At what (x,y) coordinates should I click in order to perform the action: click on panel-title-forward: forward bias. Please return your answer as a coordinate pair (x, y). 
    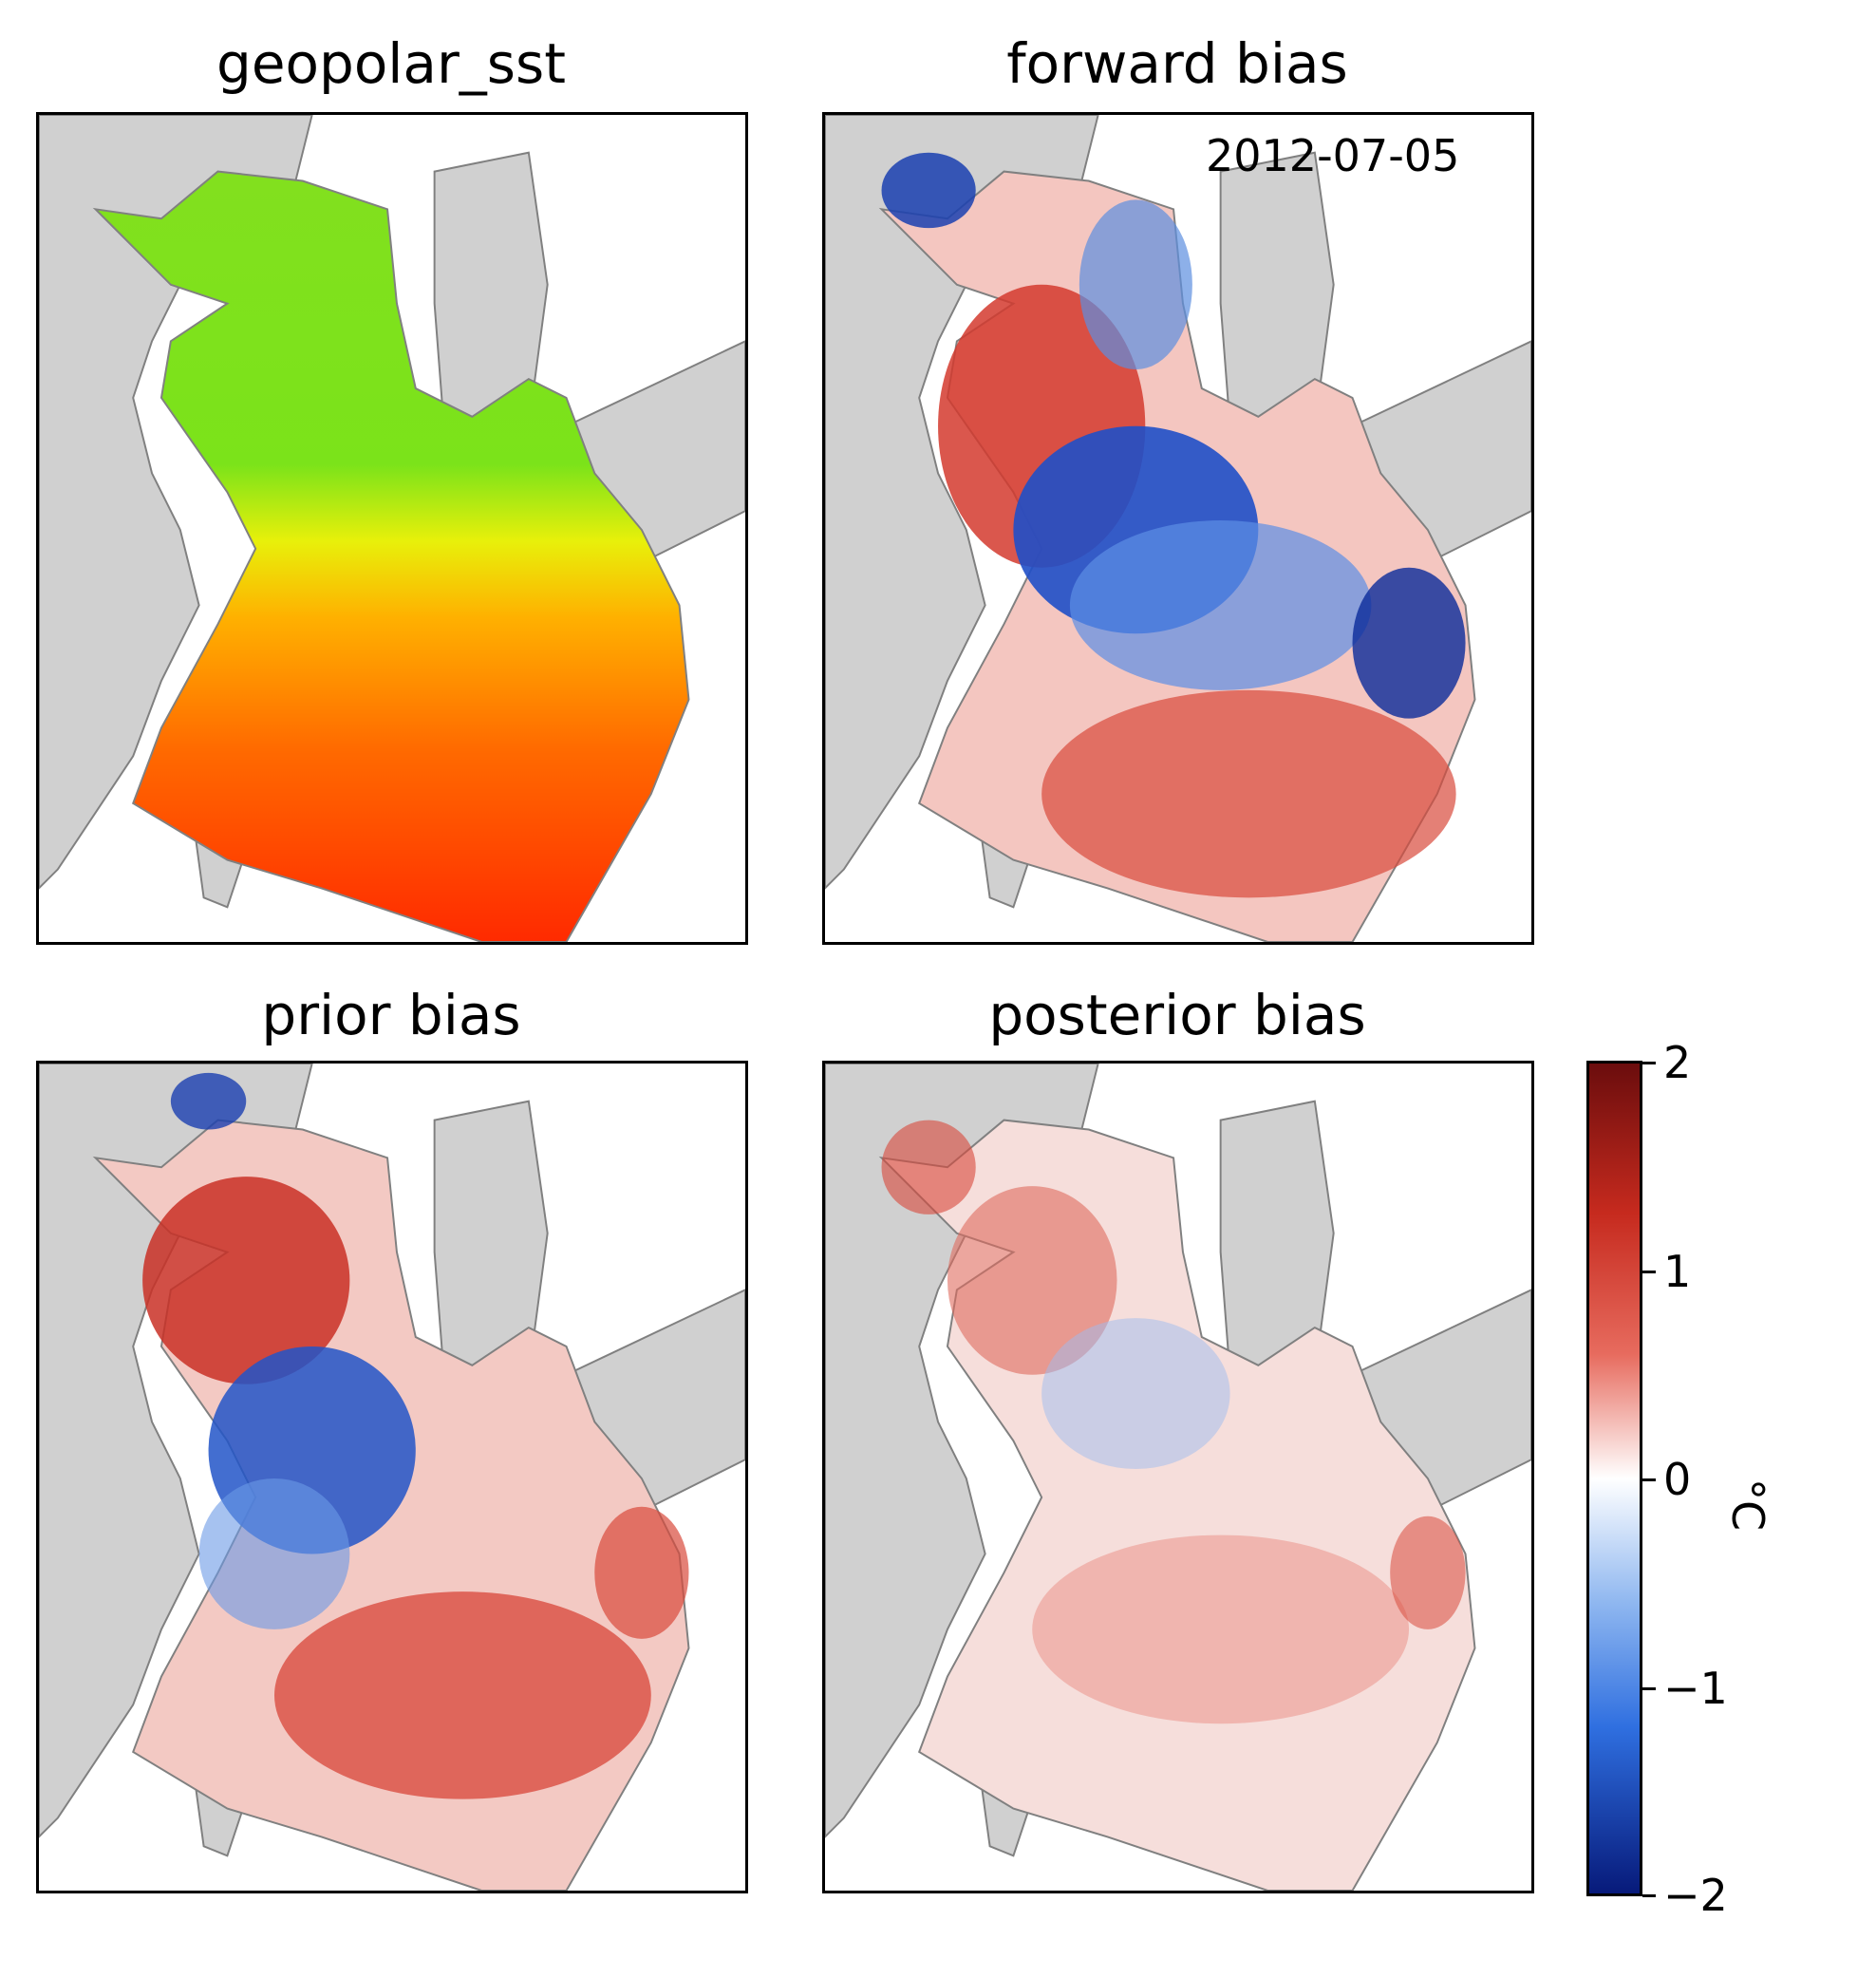
    Looking at the image, I should click on (1177, 63).